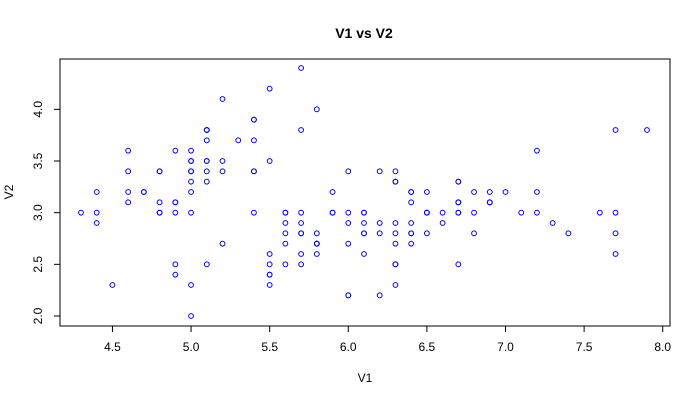 Image resolution: width=700 pixels, height=400 pixels. I want to click on chart-title: V1 vs V2, so click(364, 33).